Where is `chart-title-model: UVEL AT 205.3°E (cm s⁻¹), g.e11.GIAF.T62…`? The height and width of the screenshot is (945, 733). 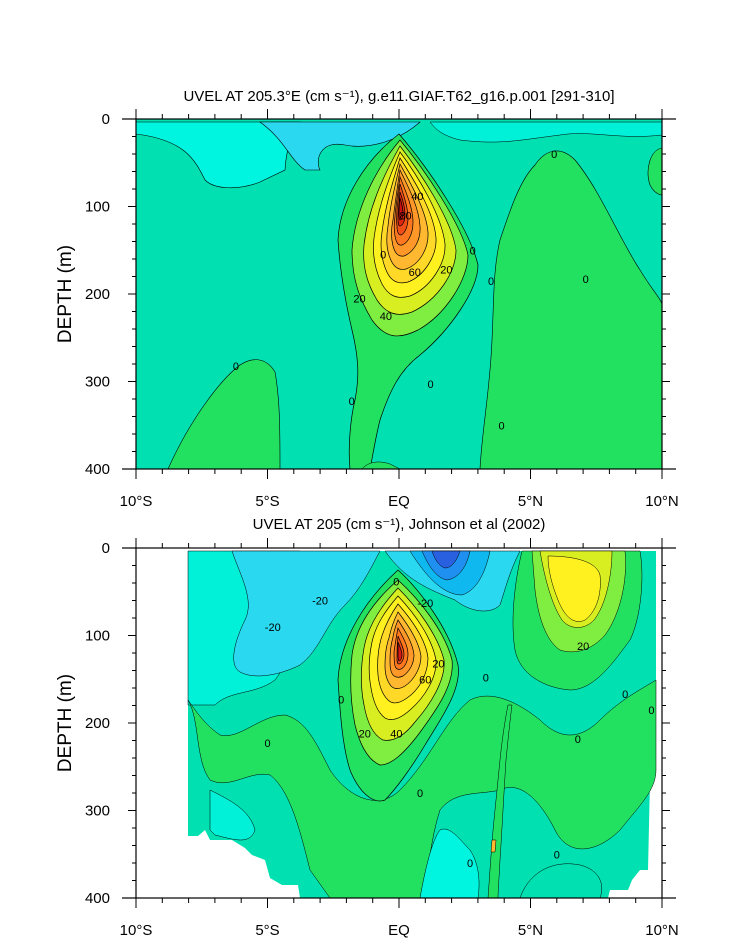 chart-title-model: UVEL AT 205.3°E (cm s⁻¹), g.e11.GIAF.T62… is located at coordinates (398, 96).